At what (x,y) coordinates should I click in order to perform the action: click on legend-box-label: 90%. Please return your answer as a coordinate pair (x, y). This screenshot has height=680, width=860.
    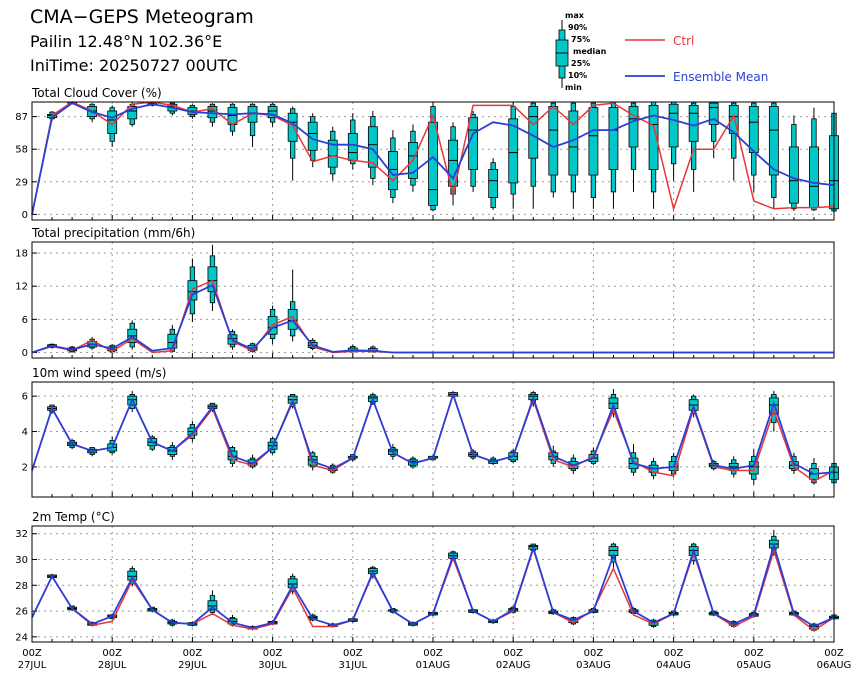
    Looking at the image, I should click on (577, 27).